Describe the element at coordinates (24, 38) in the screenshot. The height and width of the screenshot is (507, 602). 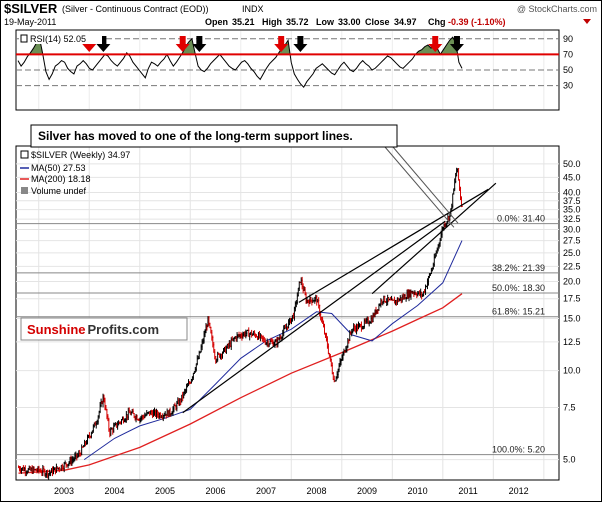
I see `rsi-legend-box` at that location.